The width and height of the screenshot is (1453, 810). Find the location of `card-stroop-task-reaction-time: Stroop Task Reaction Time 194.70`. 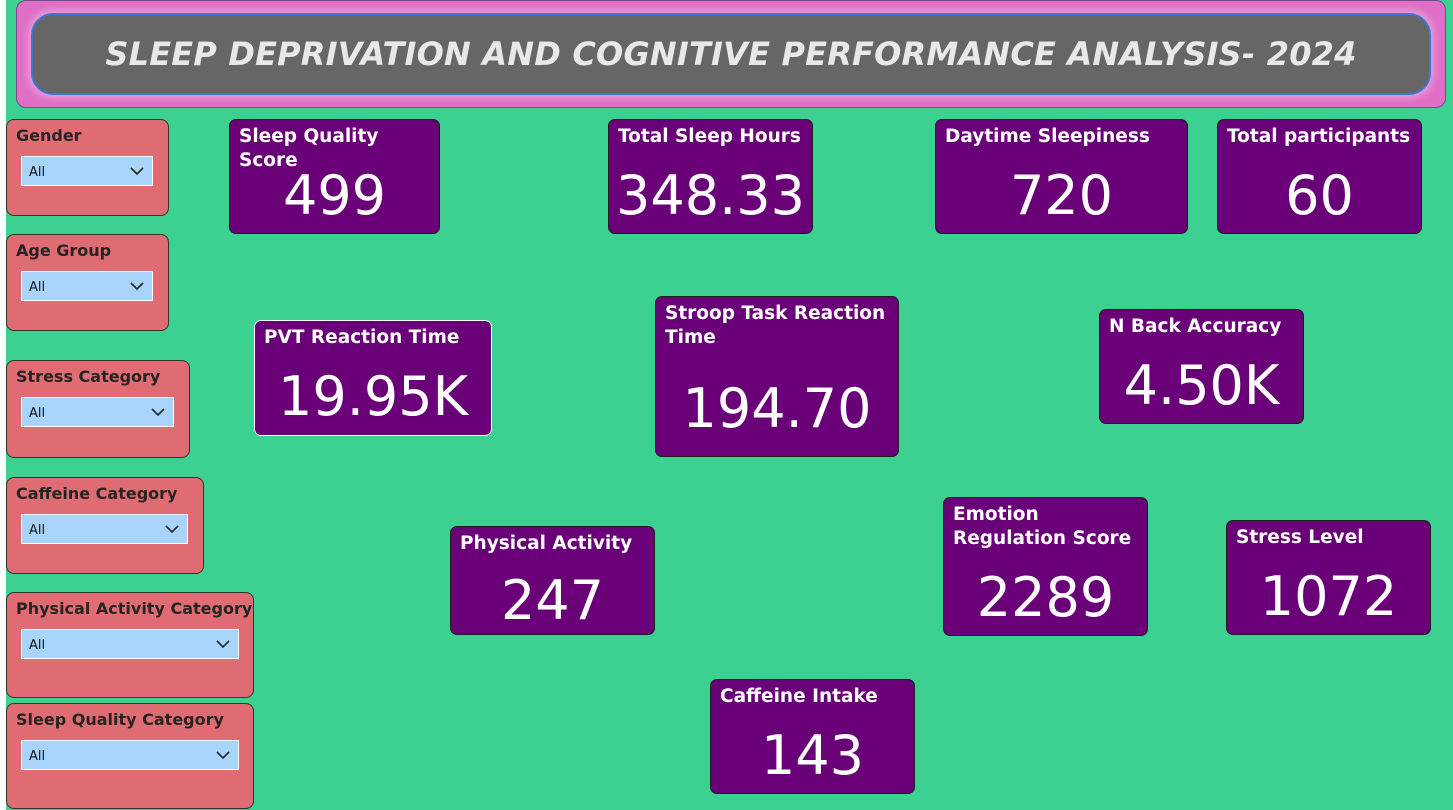

card-stroop-task-reaction-time: Stroop Task Reaction Time 194.70 is located at coordinates (777, 376).